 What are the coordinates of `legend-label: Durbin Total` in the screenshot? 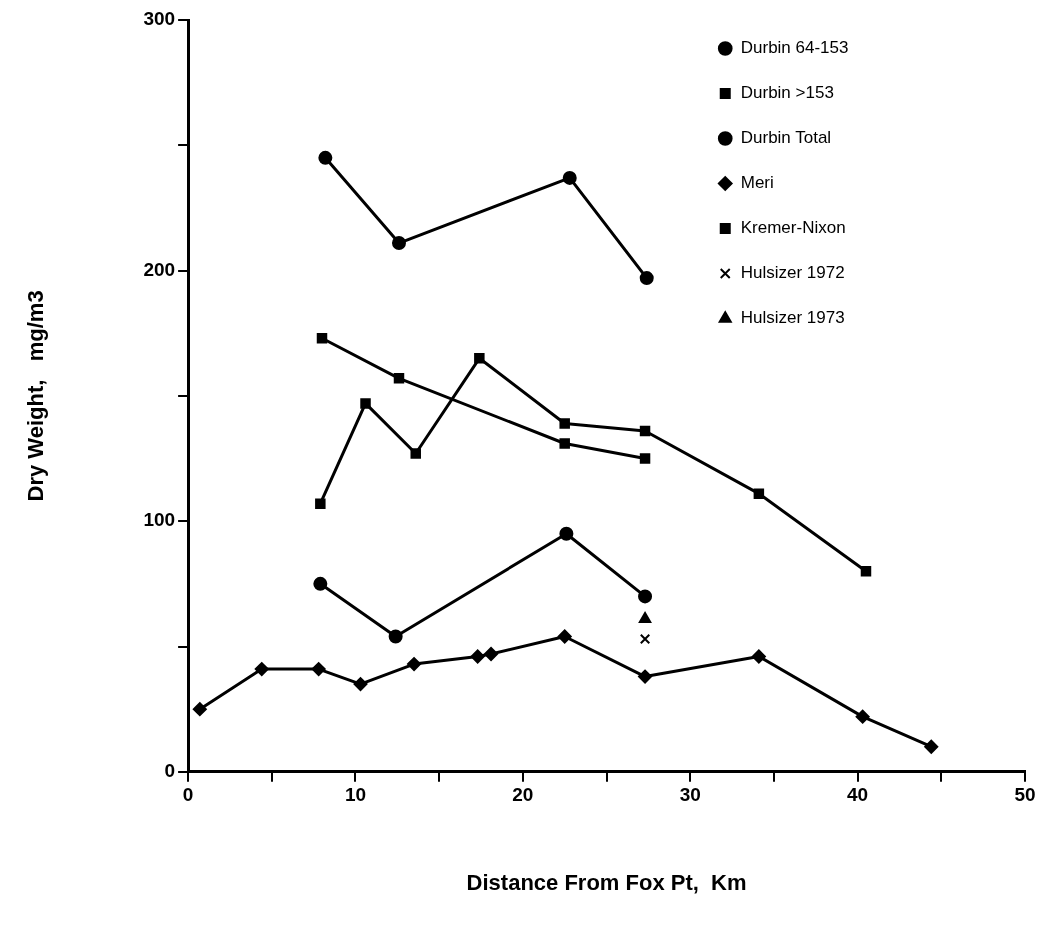 It's located at (786, 138).